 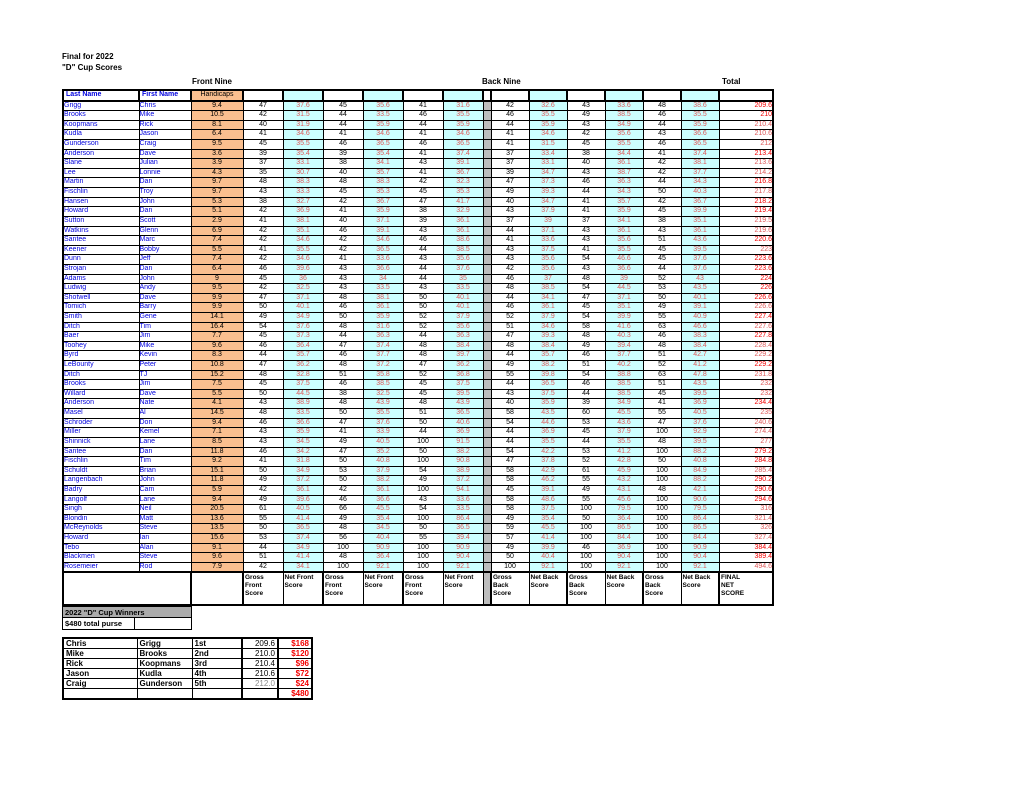 What do you see at coordinates (463, 106) in the screenshot?
I see `net-score-cell: 31.6` at bounding box center [463, 106].